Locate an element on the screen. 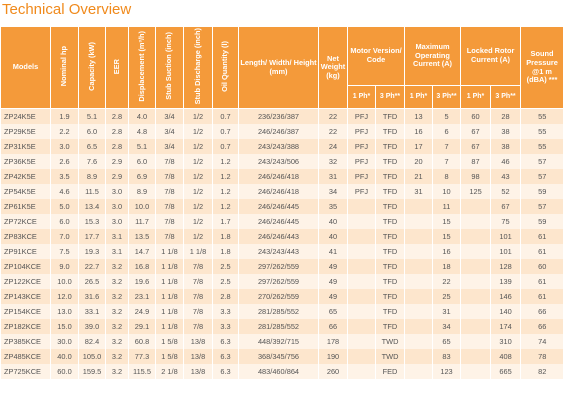 The width and height of the screenshot is (563, 407). value-cell: 31.6 is located at coordinates (92, 296).